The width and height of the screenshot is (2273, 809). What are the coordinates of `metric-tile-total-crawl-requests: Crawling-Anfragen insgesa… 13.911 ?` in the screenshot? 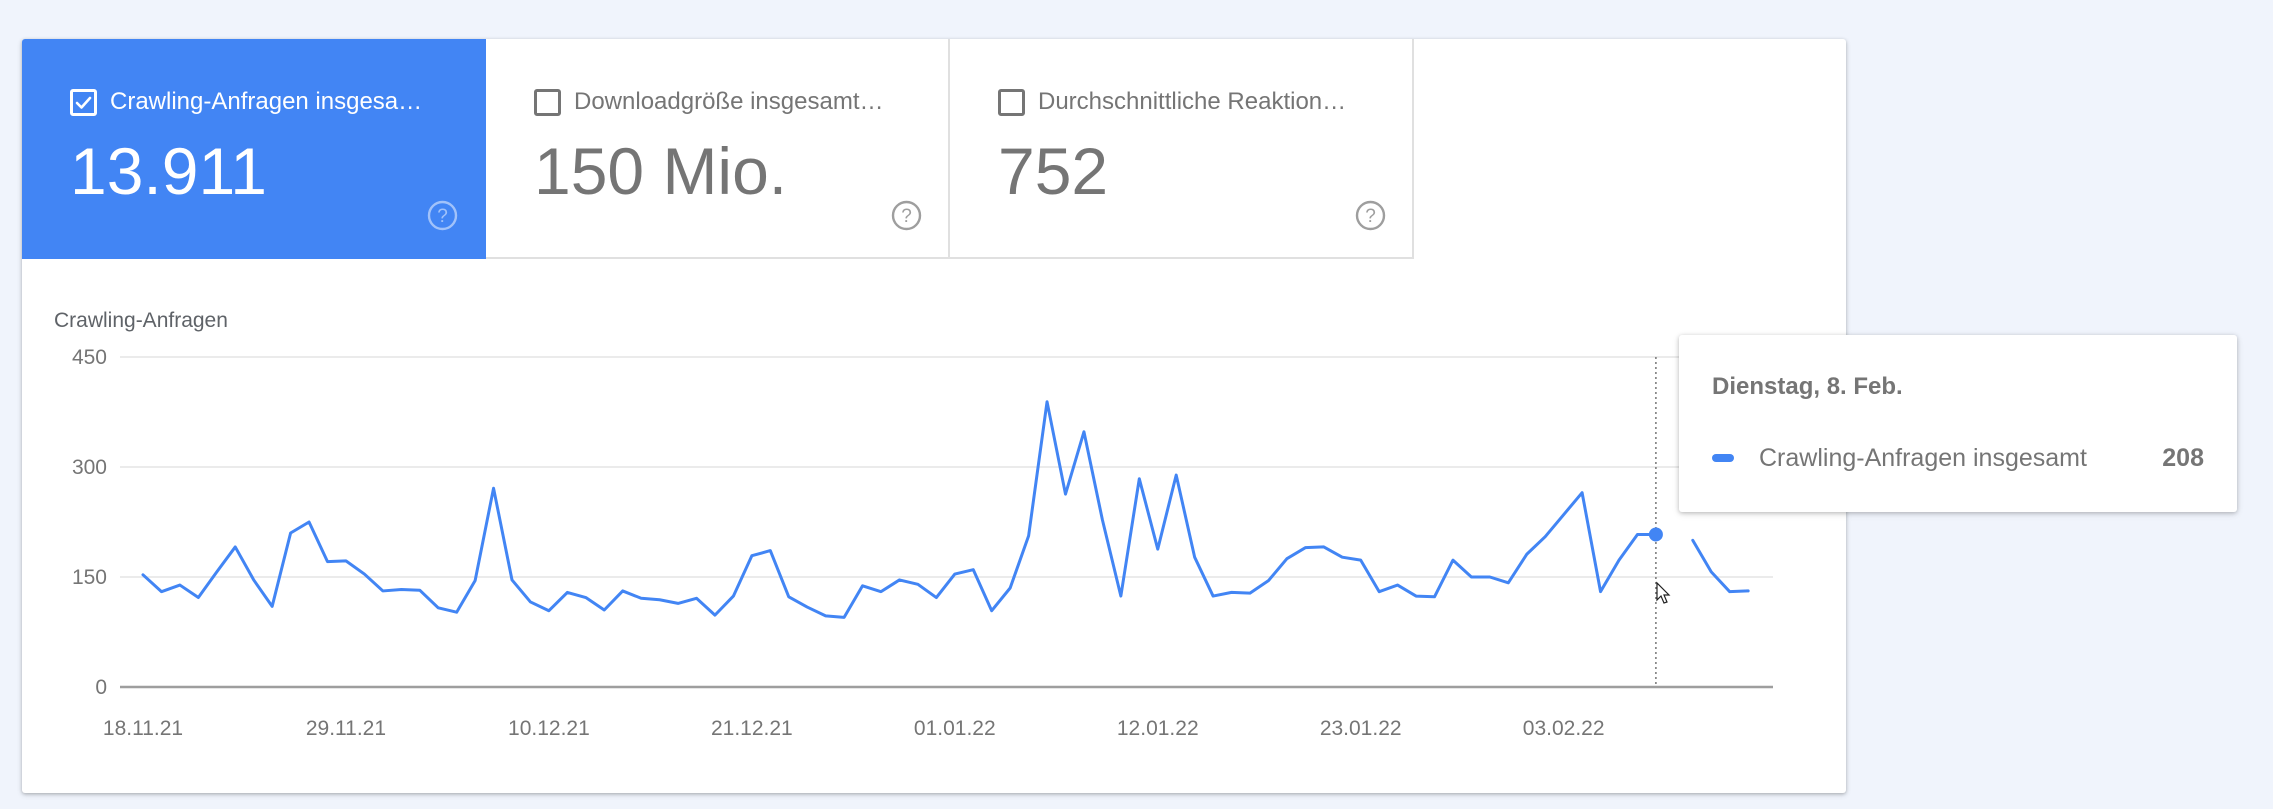 It's located at (254, 149).